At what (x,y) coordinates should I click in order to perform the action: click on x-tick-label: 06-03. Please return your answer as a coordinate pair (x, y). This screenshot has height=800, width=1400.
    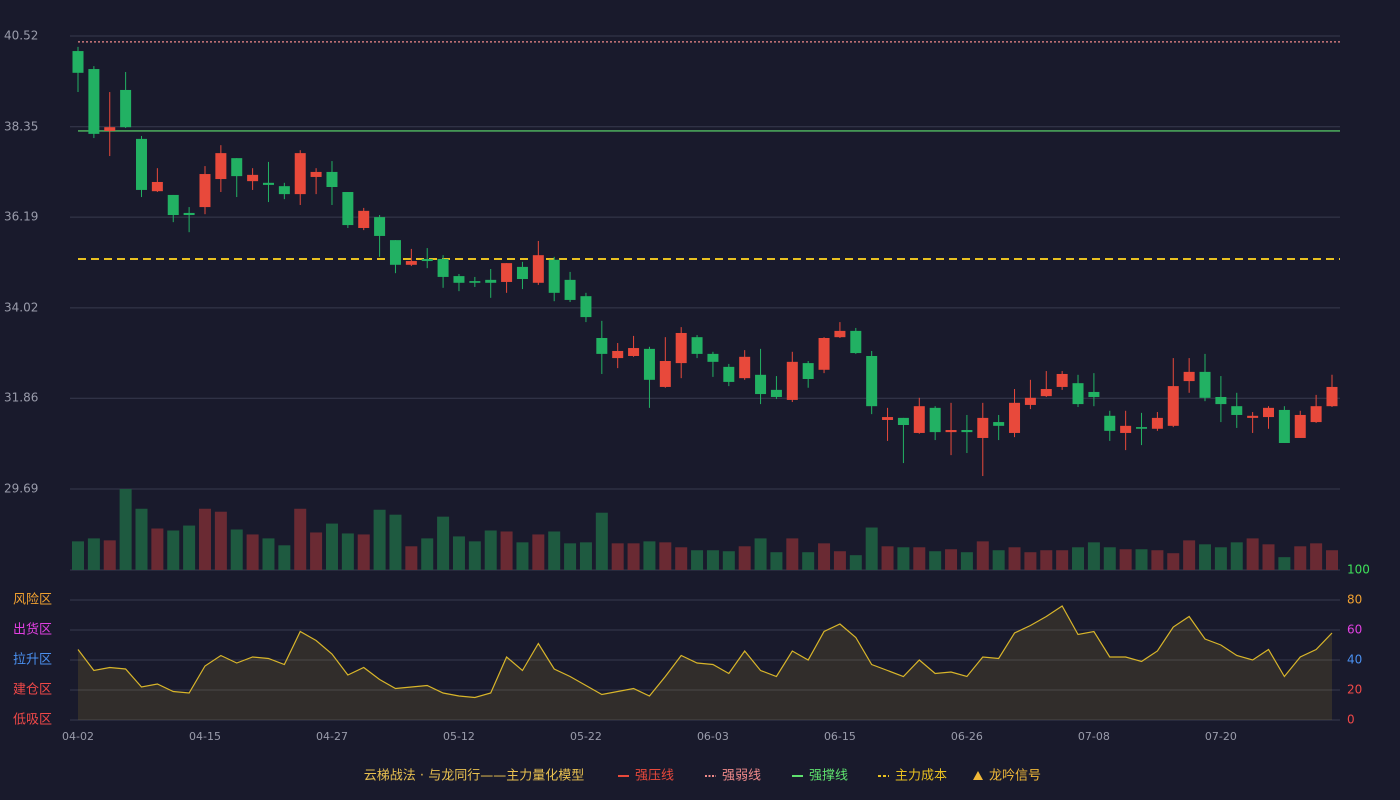
    Looking at the image, I should click on (713, 736).